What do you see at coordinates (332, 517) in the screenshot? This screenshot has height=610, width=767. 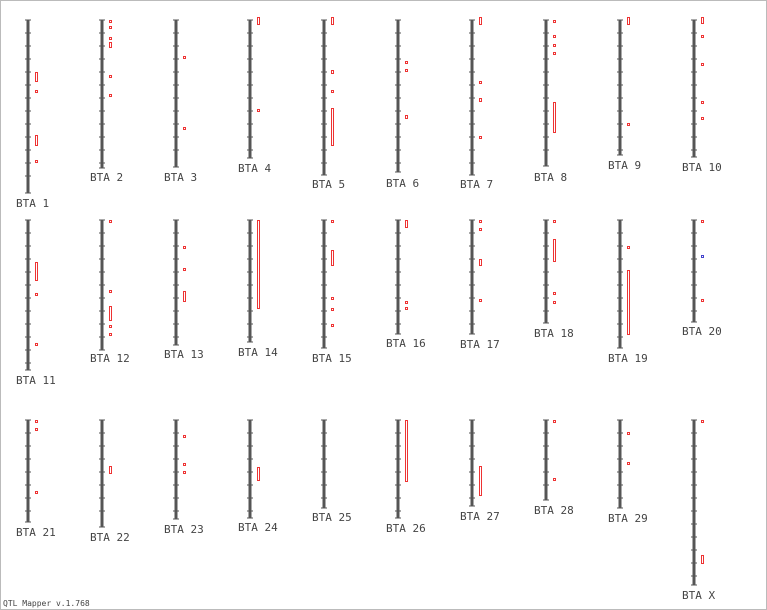 I see `chromosome-label: BTA 25` at bounding box center [332, 517].